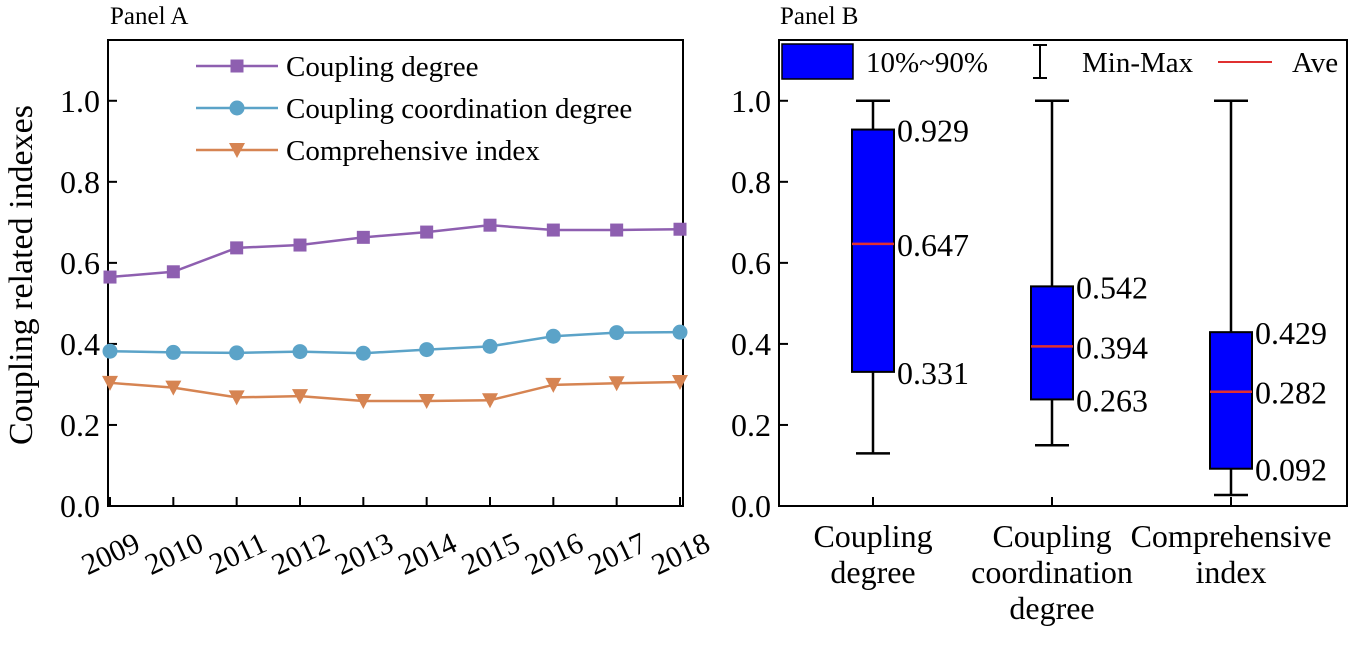 This screenshot has width=1350, height=645. What do you see at coordinates (1230, 572) in the screenshot?
I see `box-category-label: index` at bounding box center [1230, 572].